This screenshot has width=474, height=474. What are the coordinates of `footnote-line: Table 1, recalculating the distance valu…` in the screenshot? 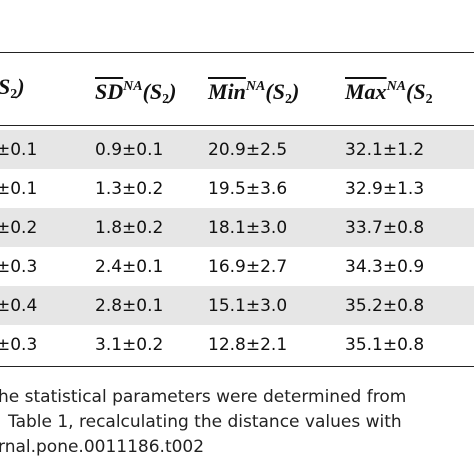 It's located at (205, 422).